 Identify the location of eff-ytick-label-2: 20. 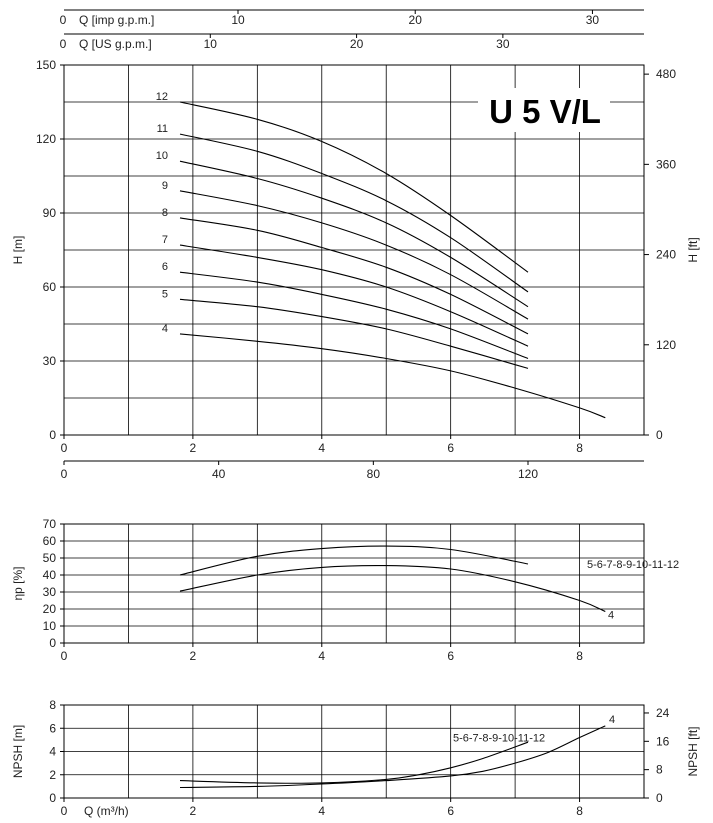
(50, 609).